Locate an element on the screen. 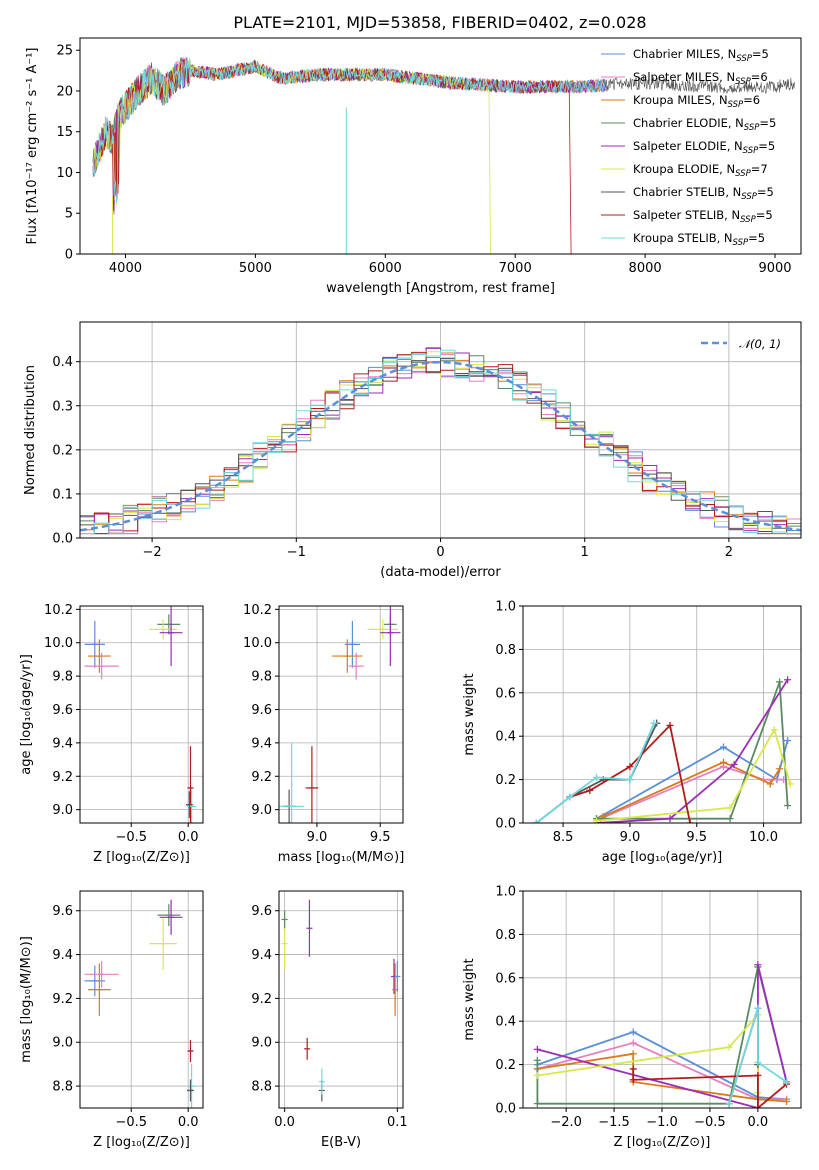 The height and width of the screenshot is (1170, 819). legend-entry-8: Kroupa STELIB, NSSP=5 is located at coordinates (699, 239).